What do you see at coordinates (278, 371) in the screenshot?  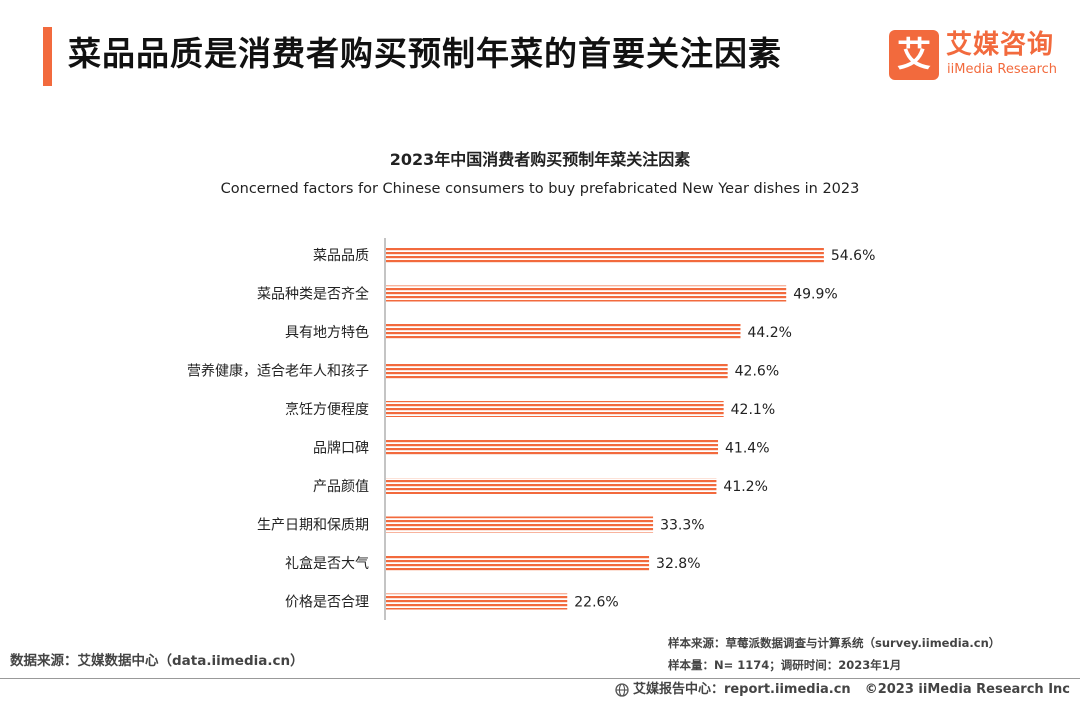 I see `category-label: 营养健康，适合老年人和孩子` at bounding box center [278, 371].